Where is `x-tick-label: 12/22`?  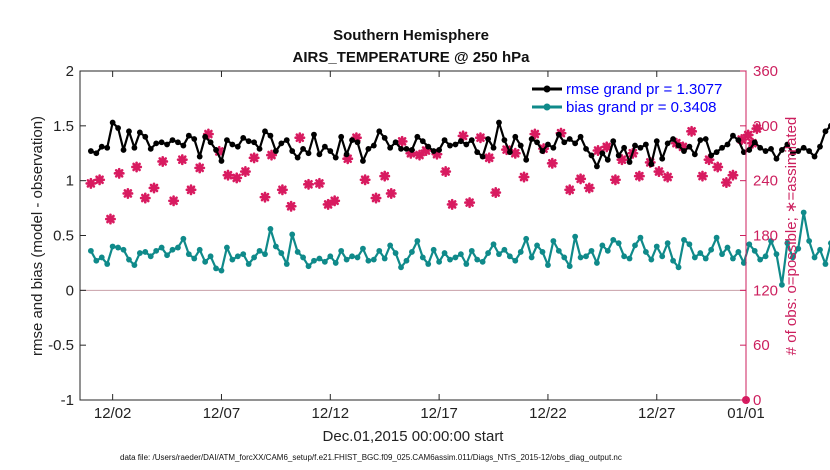
x-tick-label: 12/22 is located at coordinates (548, 413).